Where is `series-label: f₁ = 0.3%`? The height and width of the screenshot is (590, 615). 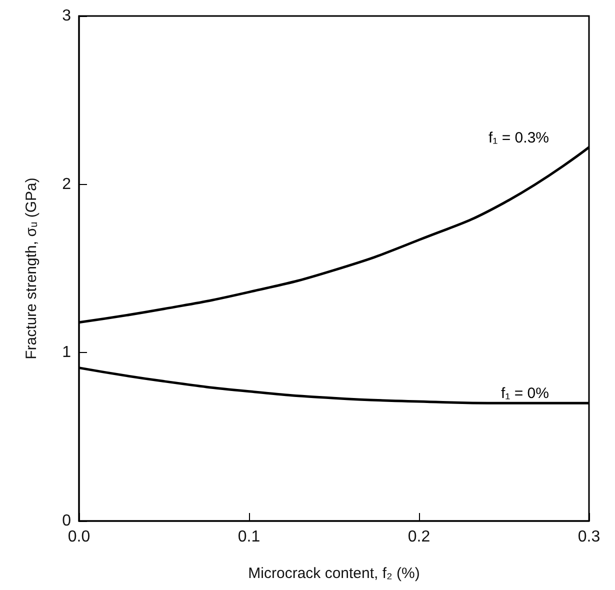
series-label: f₁ = 0.3% is located at coordinates (518, 137).